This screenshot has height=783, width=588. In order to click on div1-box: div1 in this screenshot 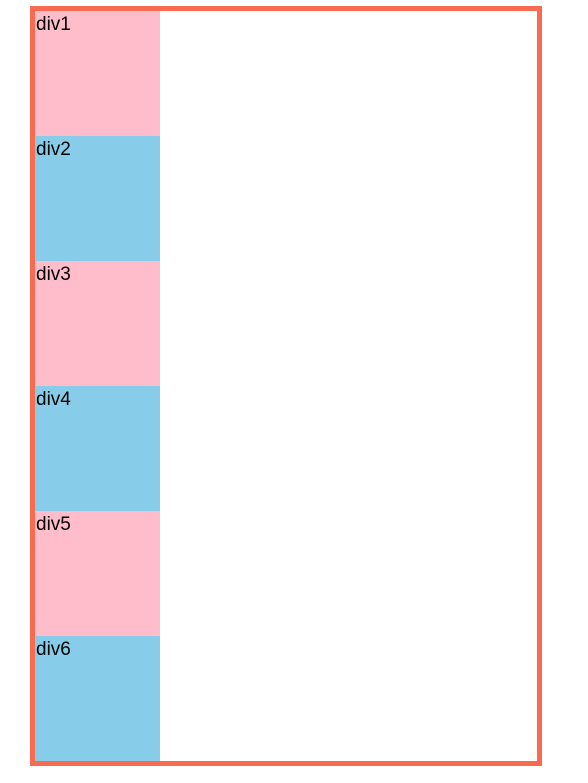, I will do `click(97, 73)`.